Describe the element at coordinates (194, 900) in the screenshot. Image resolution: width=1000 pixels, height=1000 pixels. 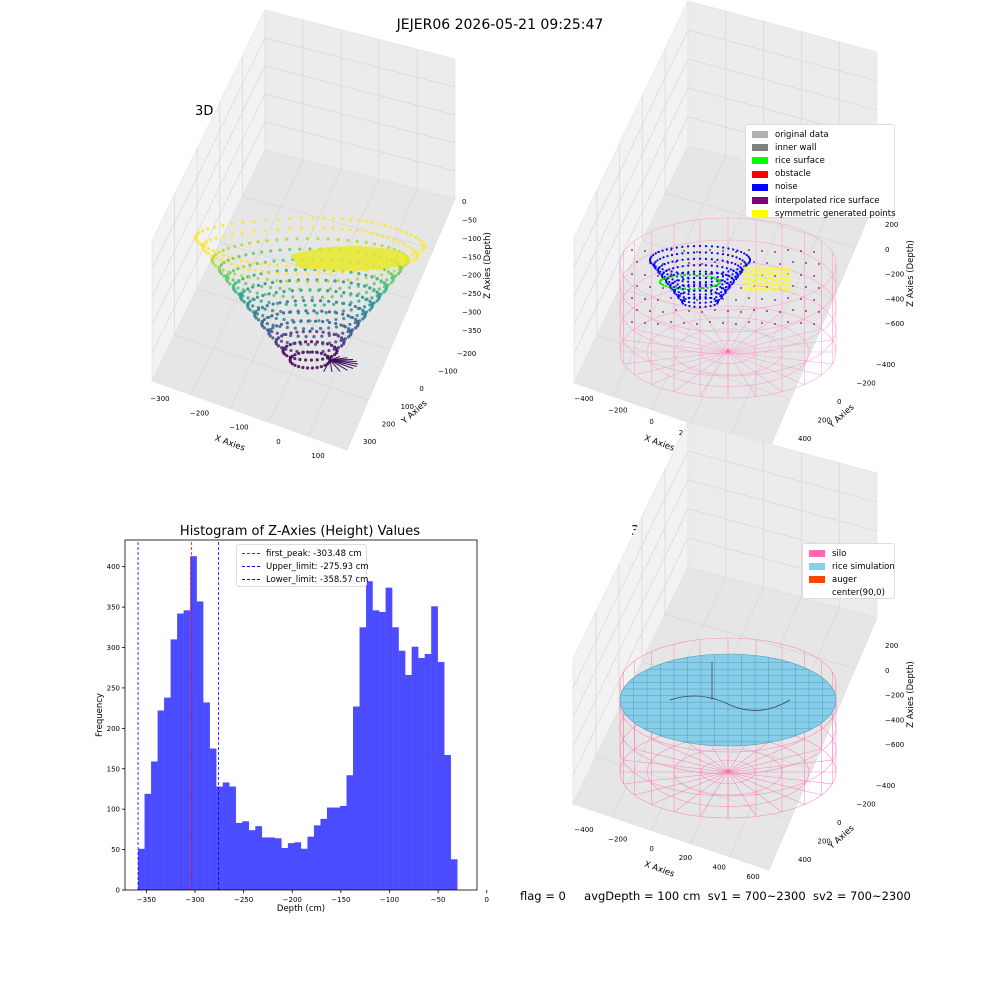
I see `x-tick-label: −300` at that location.